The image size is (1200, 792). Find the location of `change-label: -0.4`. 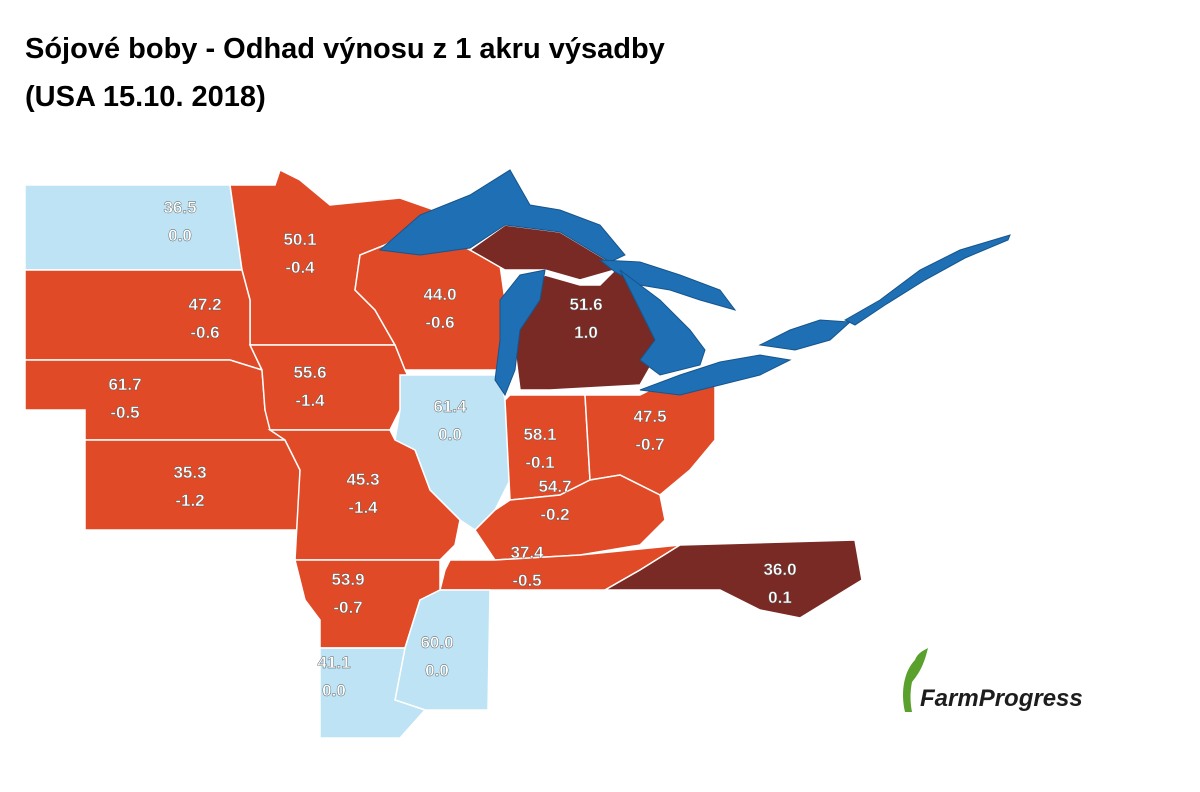

change-label: -0.4 is located at coordinates (300, 267).